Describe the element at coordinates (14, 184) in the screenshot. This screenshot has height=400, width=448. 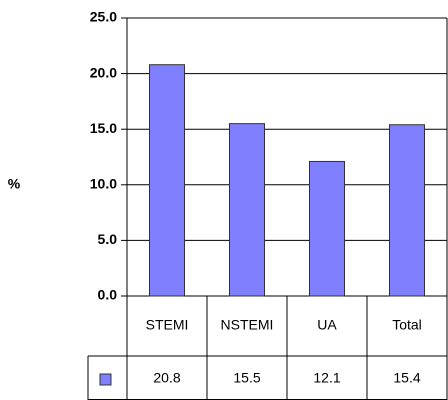
I see `y-axis-label: %` at that location.